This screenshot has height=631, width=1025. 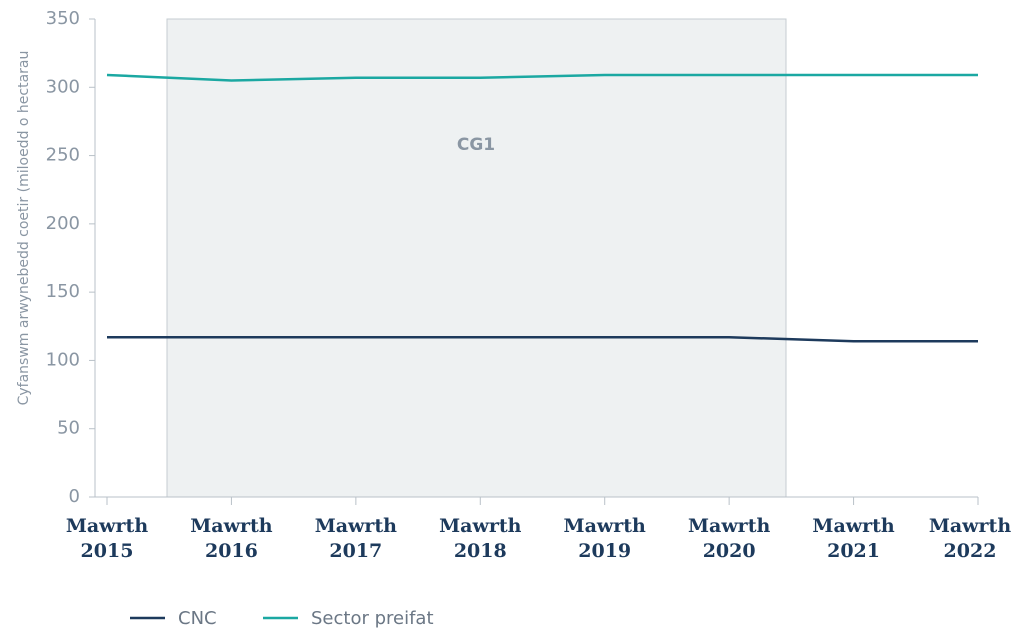 What do you see at coordinates (970, 538) in the screenshot?
I see `x-tick-label: Mawrth 2022` at bounding box center [970, 538].